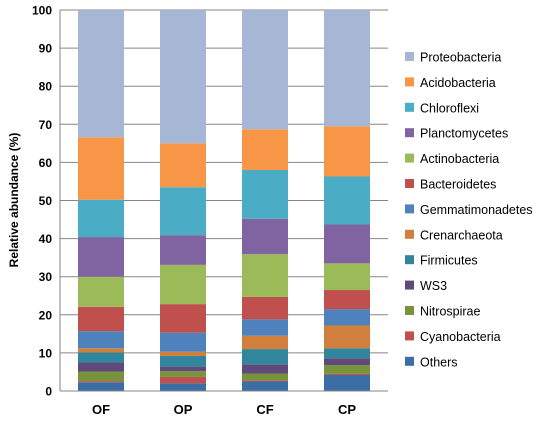  Describe the element at coordinates (450, 312) in the screenshot. I see `legend-label: Nitrospirae` at that location.